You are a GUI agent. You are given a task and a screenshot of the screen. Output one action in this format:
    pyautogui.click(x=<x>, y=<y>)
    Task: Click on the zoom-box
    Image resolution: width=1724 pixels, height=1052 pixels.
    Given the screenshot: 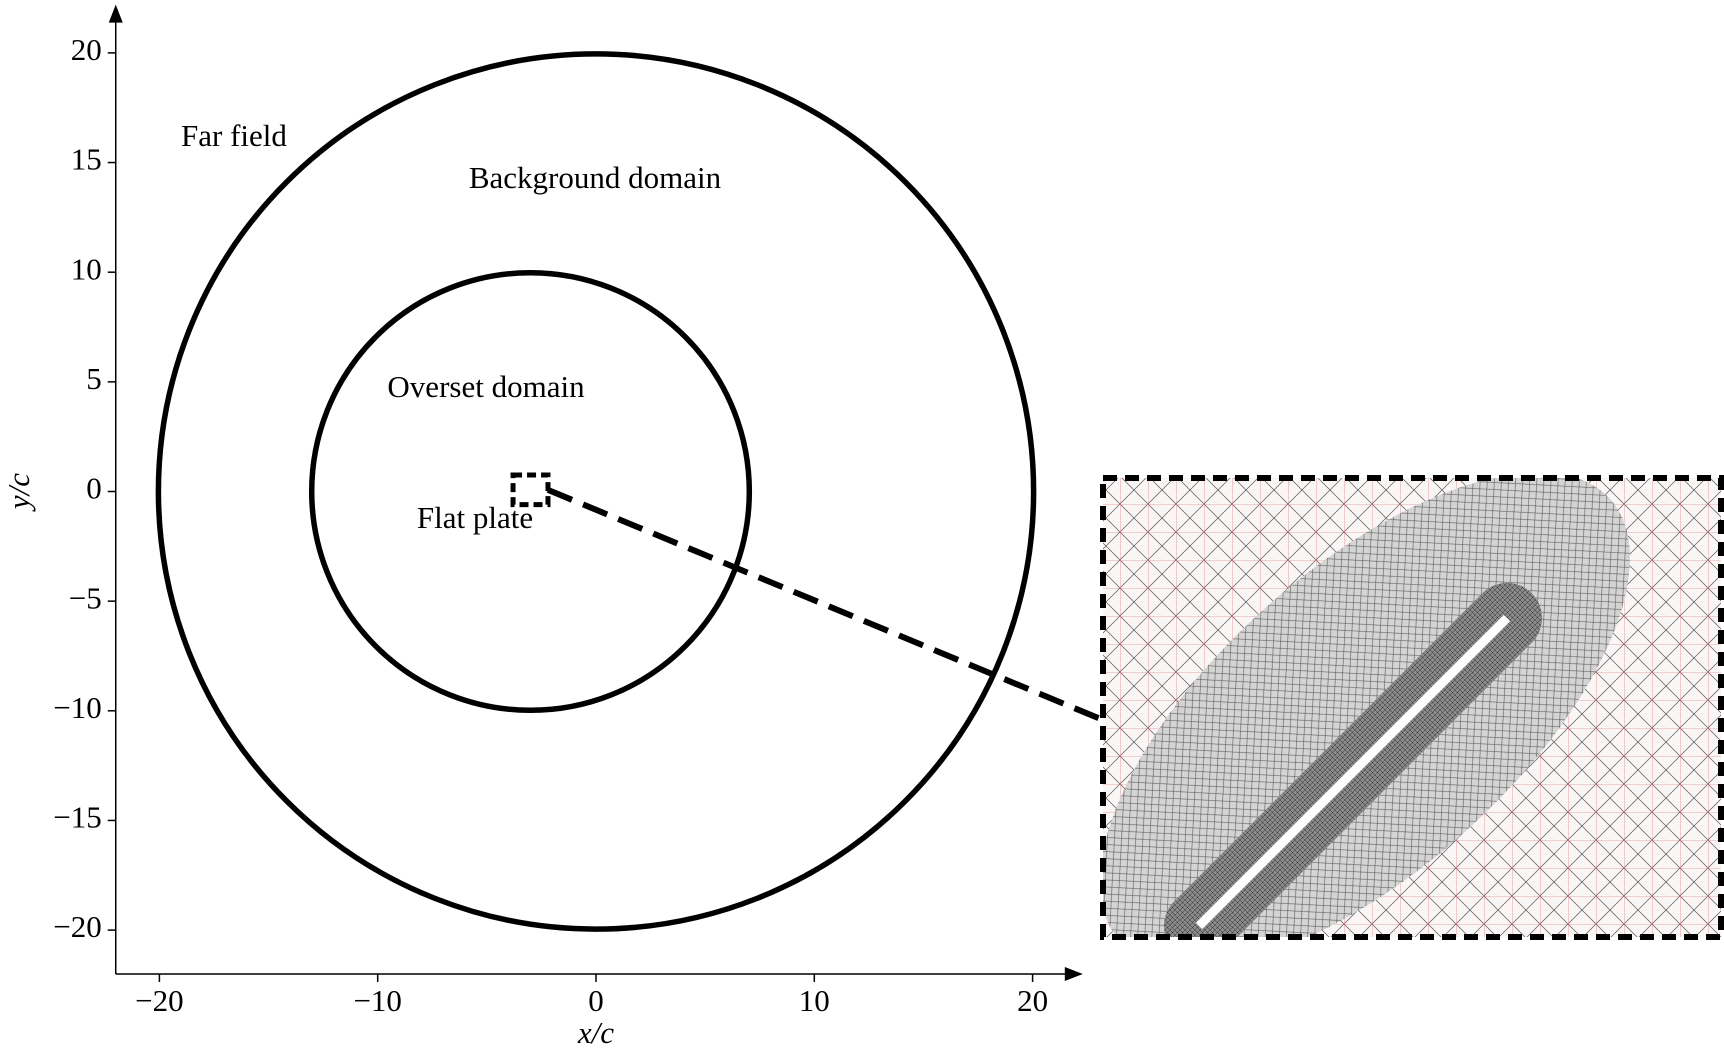 What is the action you would take?
    pyautogui.click(x=530, y=490)
    